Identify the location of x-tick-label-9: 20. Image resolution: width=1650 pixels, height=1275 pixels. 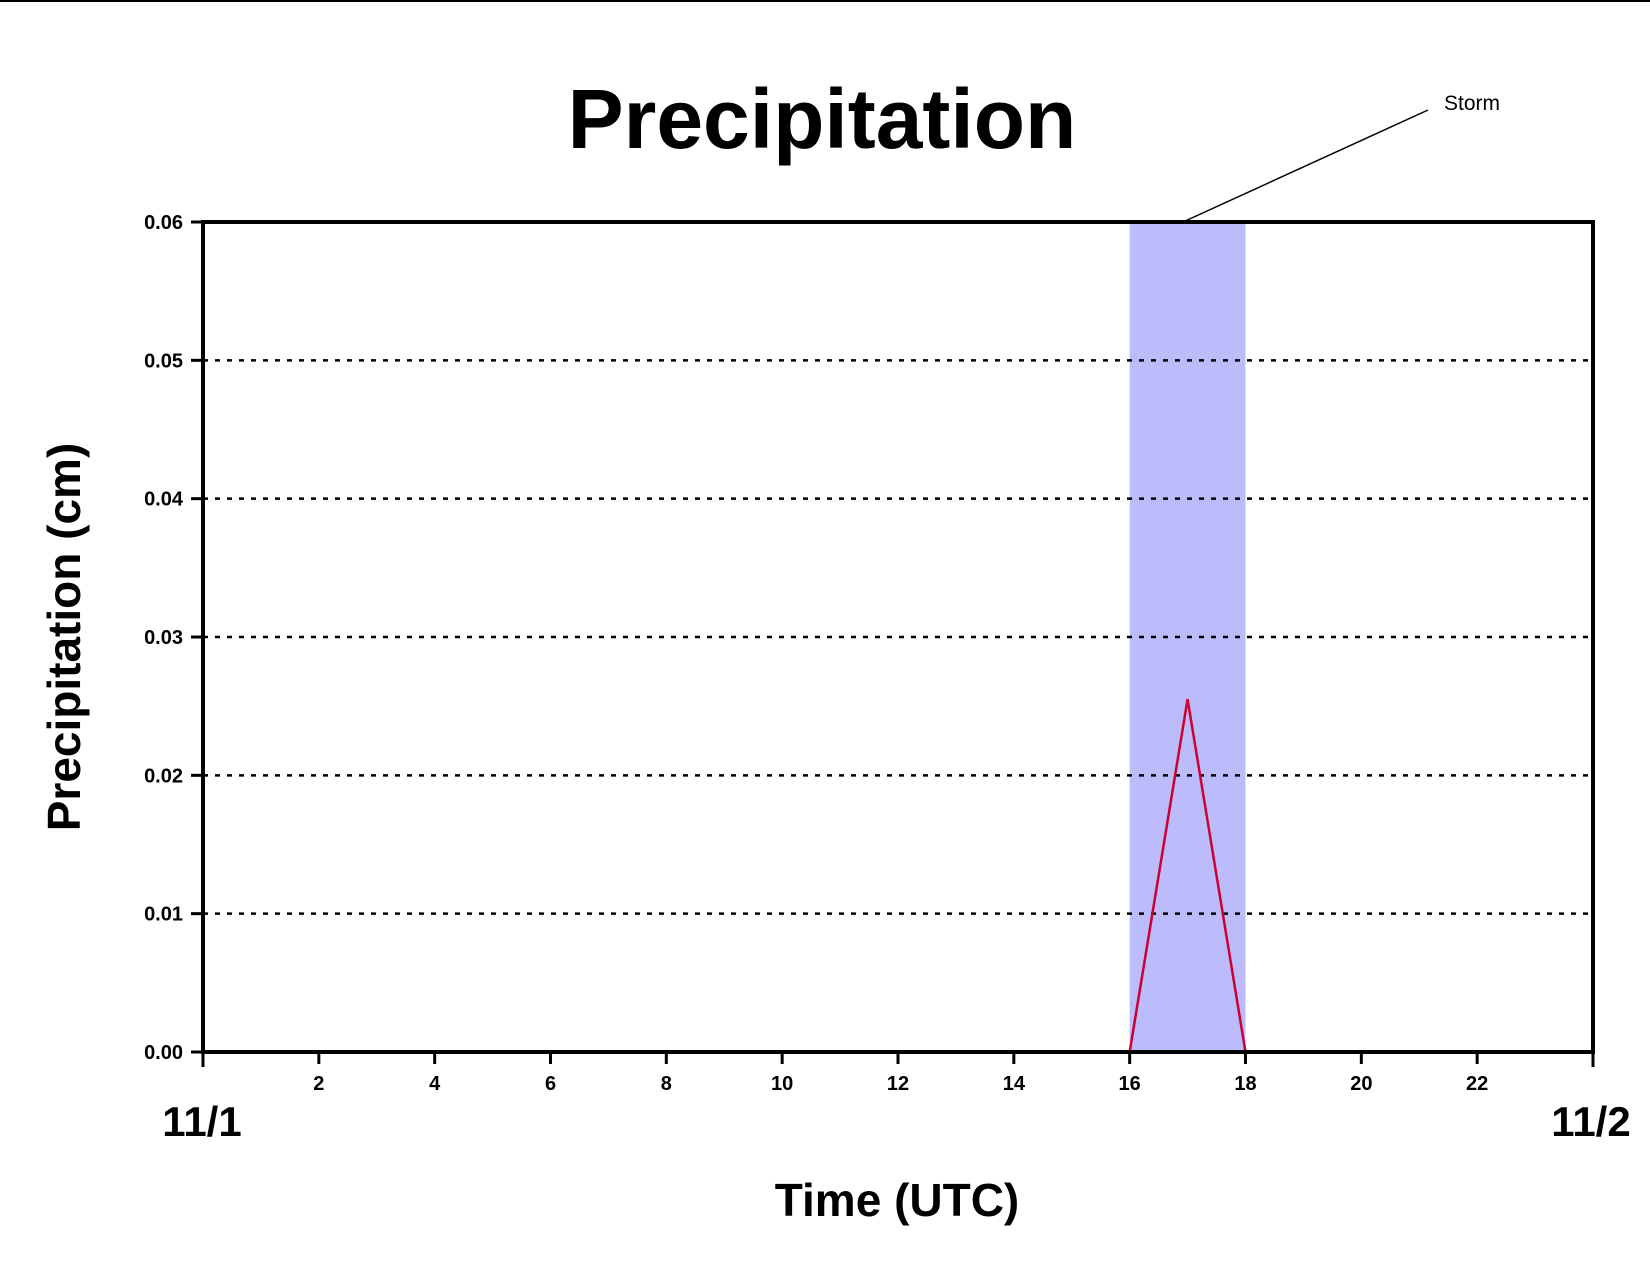
(1361, 1084).